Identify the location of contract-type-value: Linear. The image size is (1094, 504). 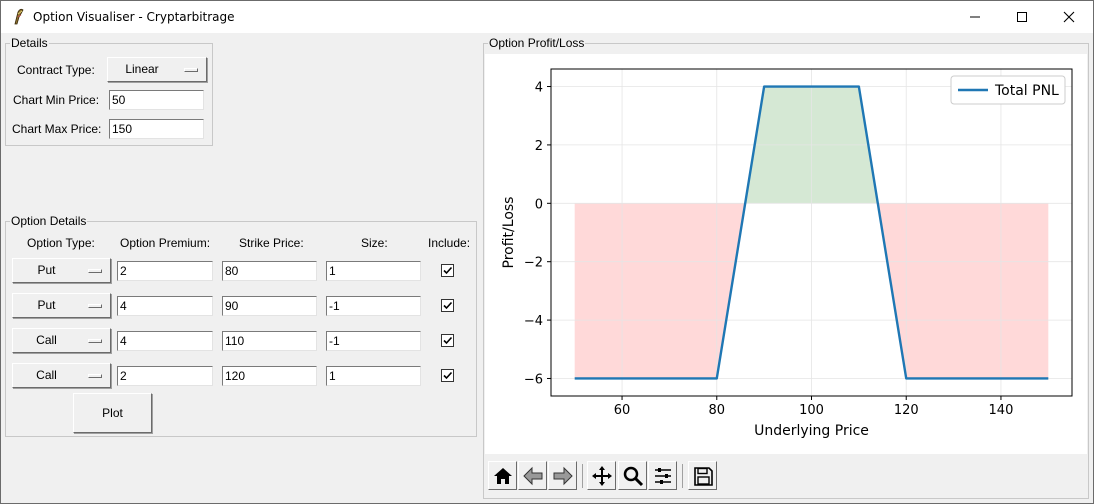
(142, 69).